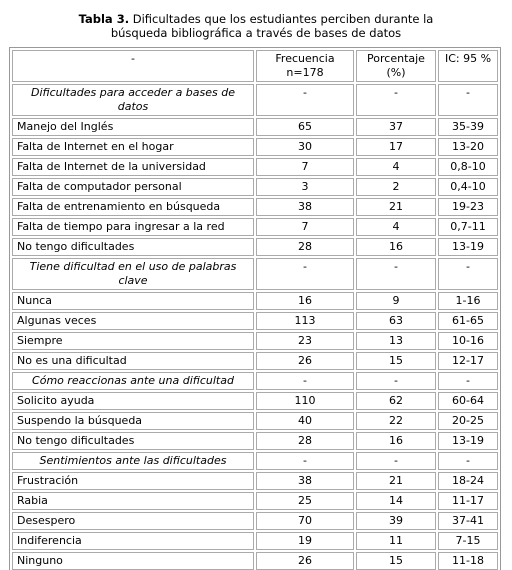 This screenshot has height=570, width=512. Describe the element at coordinates (396, 301) in the screenshot. I see `cell: 9` at that location.